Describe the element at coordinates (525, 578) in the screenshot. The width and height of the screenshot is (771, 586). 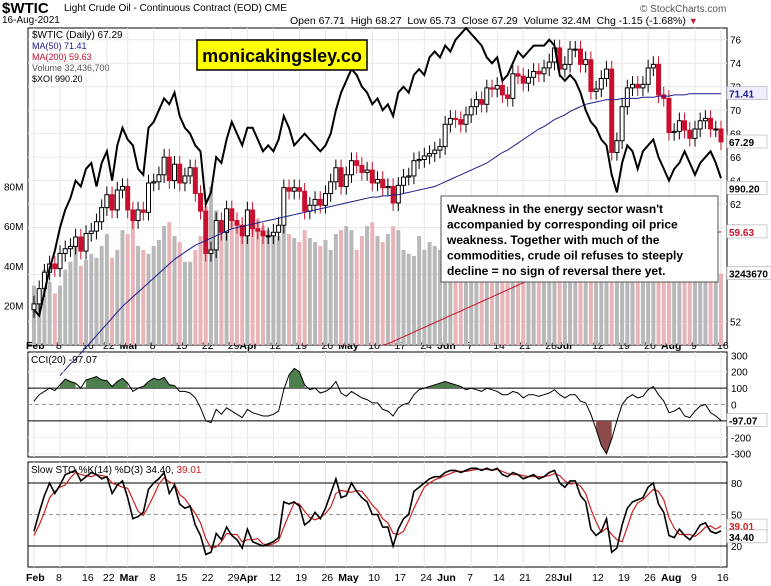
I see `x-tick-label-bottom: 21` at that location.